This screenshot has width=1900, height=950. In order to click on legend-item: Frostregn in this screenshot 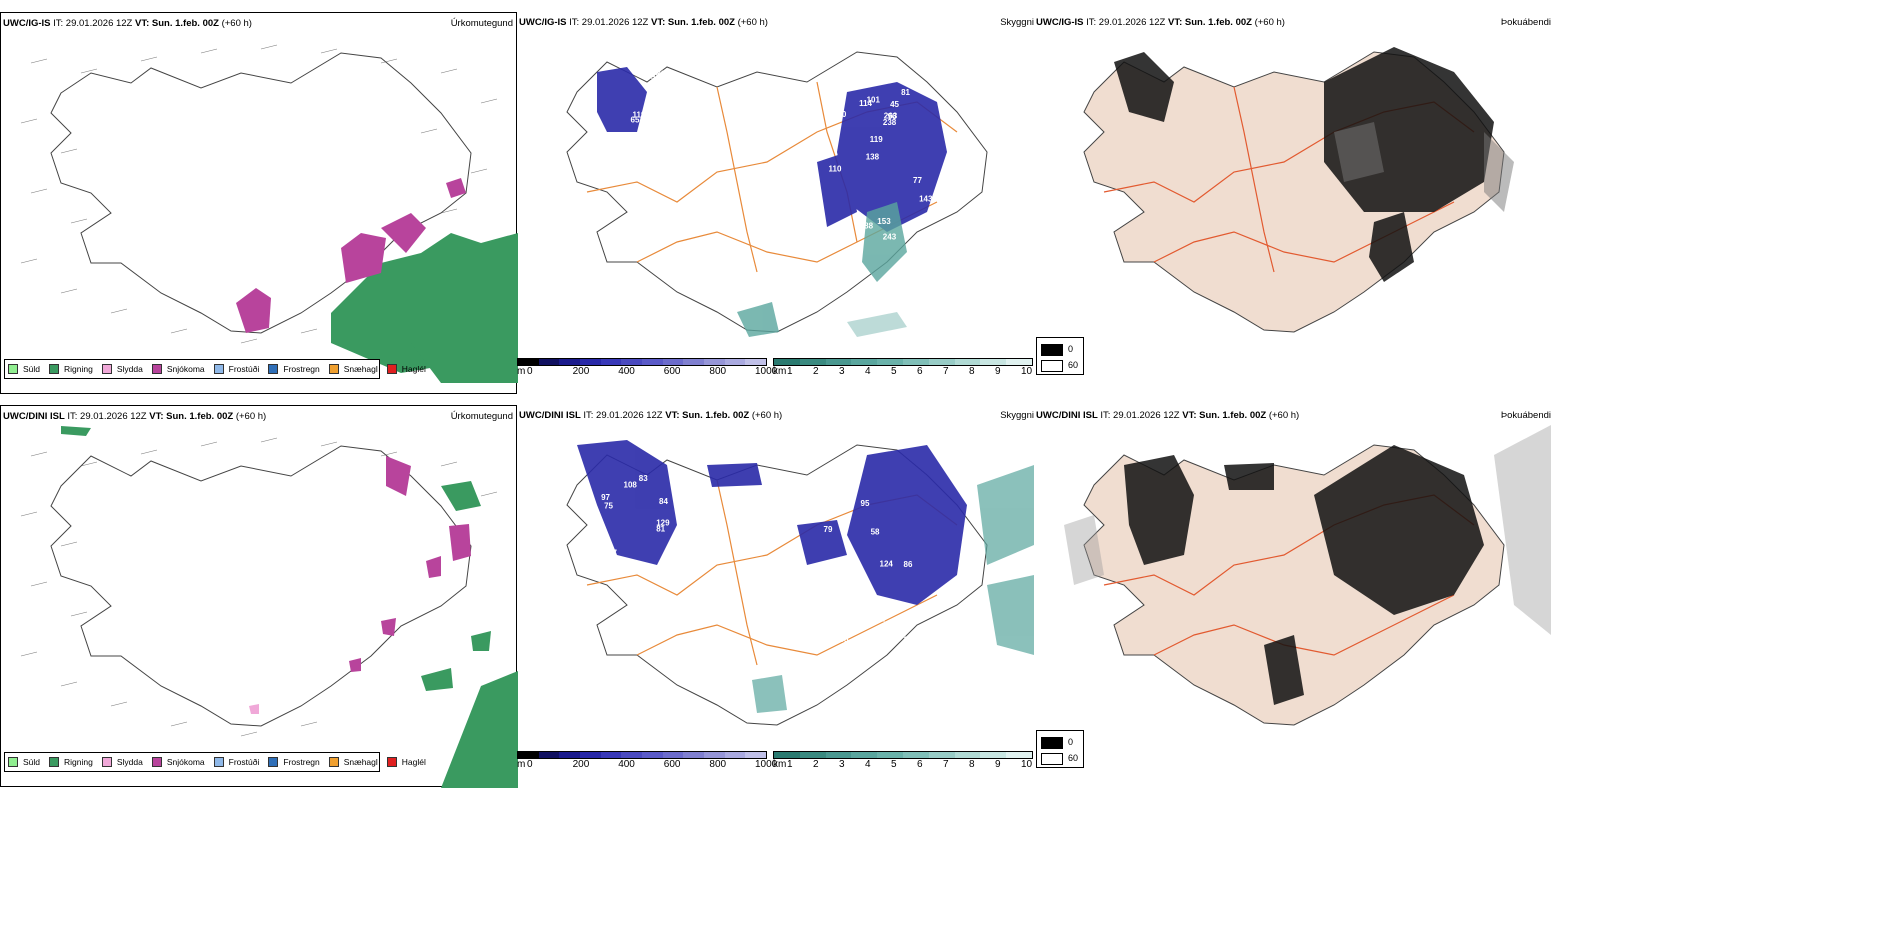, I will do `click(294, 369)`.